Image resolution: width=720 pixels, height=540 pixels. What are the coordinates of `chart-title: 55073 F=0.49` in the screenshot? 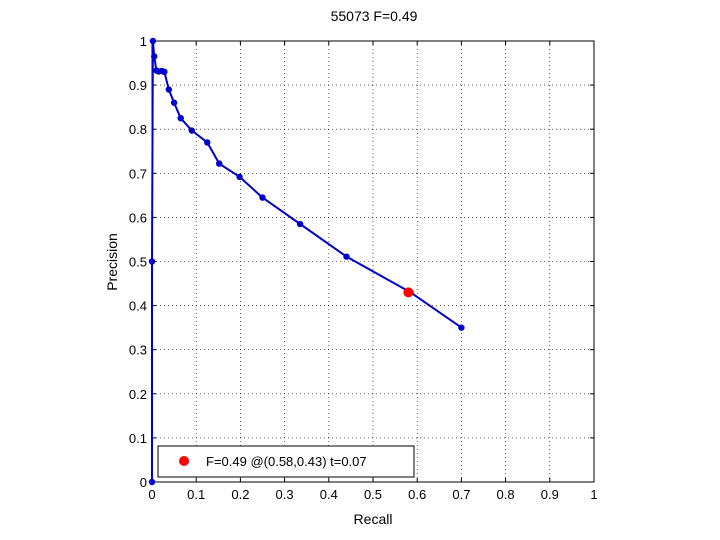 It's located at (374, 16).